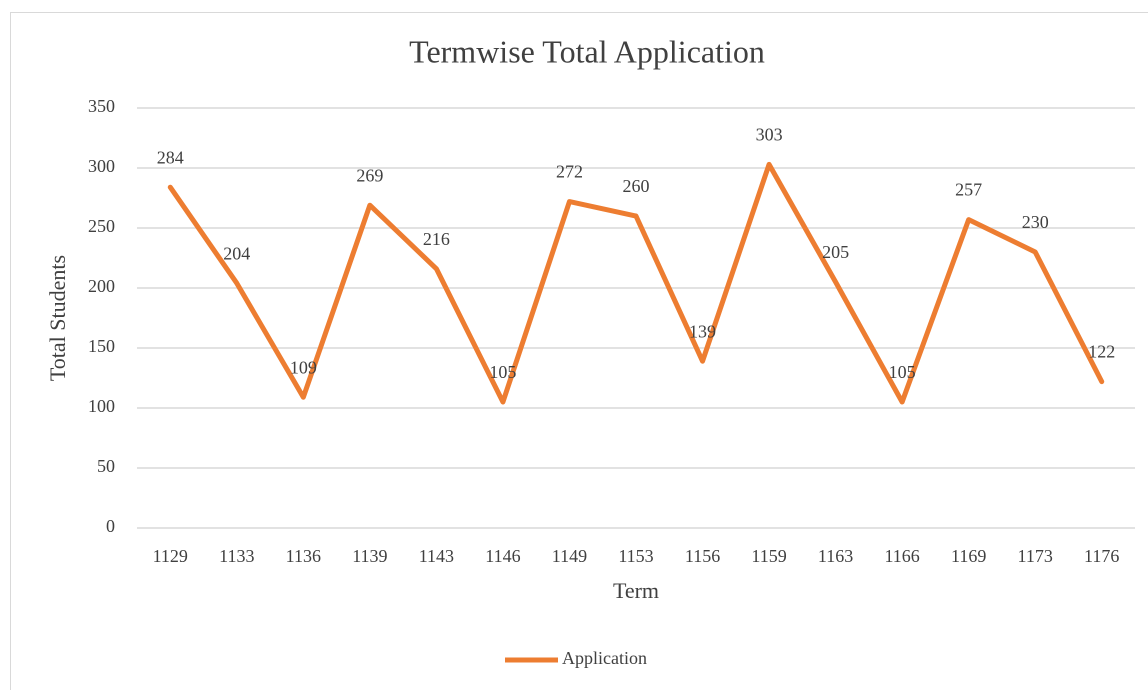  Describe the element at coordinates (569, 556) in the screenshot. I see `x-tick-label: 1149` at that location.